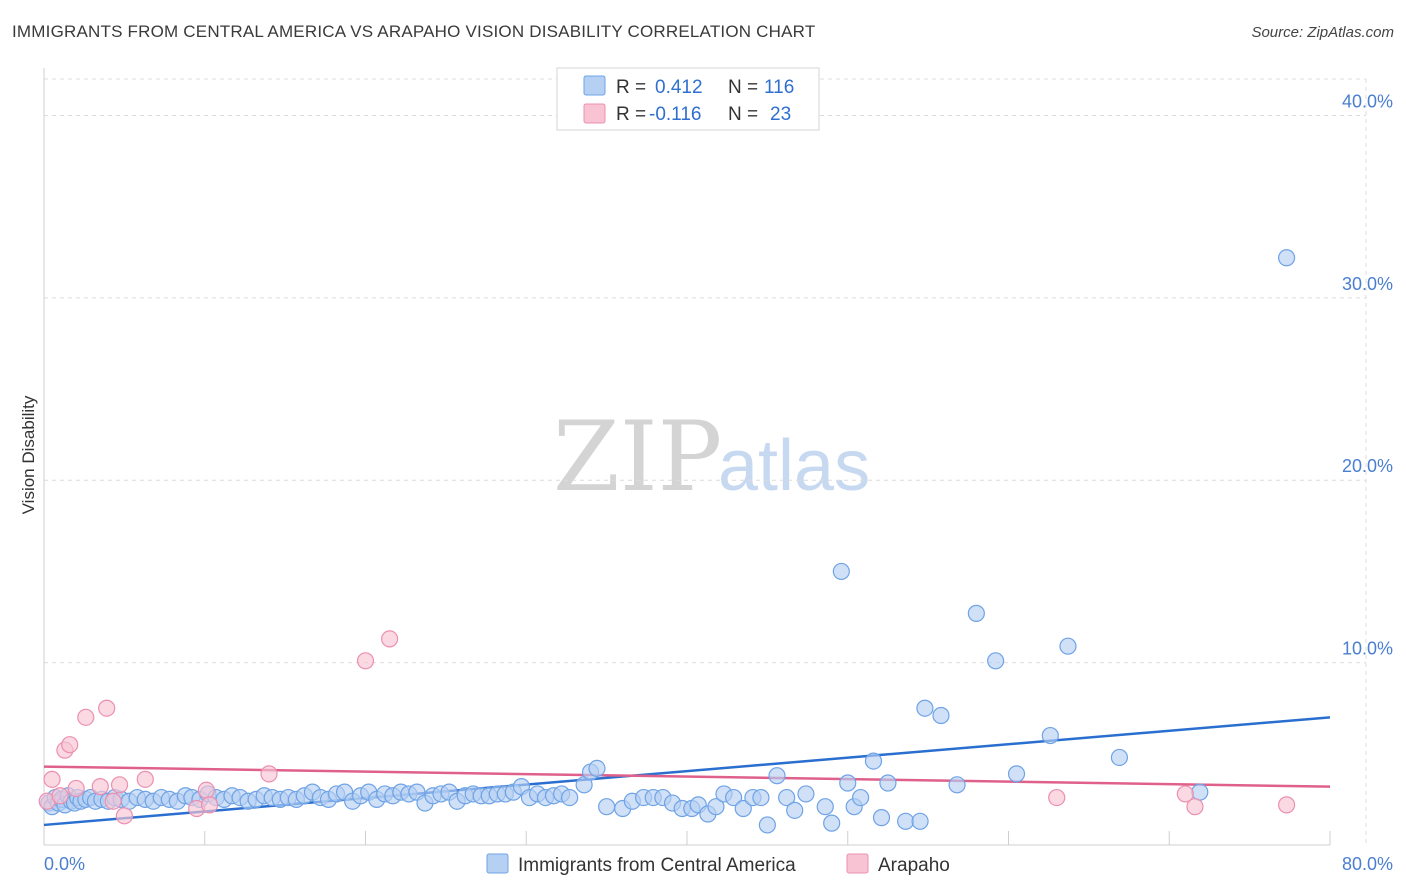 Image resolution: width=1406 pixels, height=892 pixels. I want to click on series-swatch-immigrants, so click(497, 863).